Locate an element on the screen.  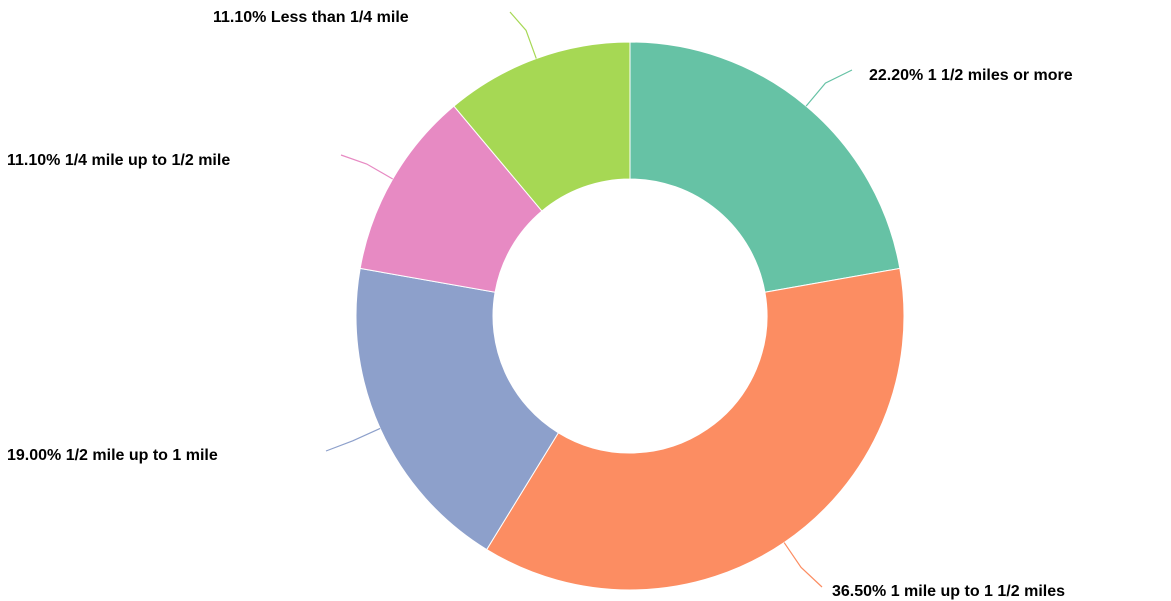
slice-label: 36.50% 1 mile up to 1 1/2 miles is located at coordinates (948, 591).